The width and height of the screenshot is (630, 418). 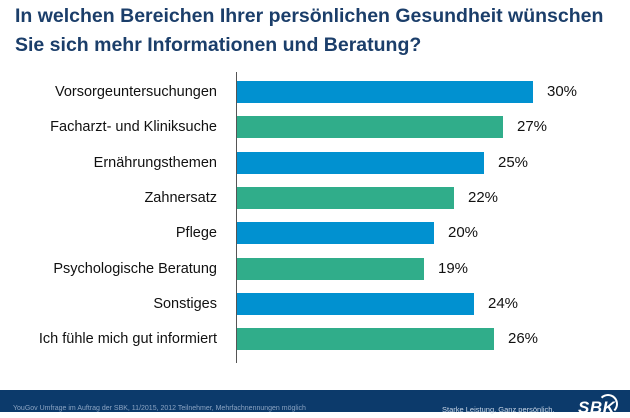 What do you see at coordinates (523, 338) in the screenshot?
I see `value-label: 26%` at bounding box center [523, 338].